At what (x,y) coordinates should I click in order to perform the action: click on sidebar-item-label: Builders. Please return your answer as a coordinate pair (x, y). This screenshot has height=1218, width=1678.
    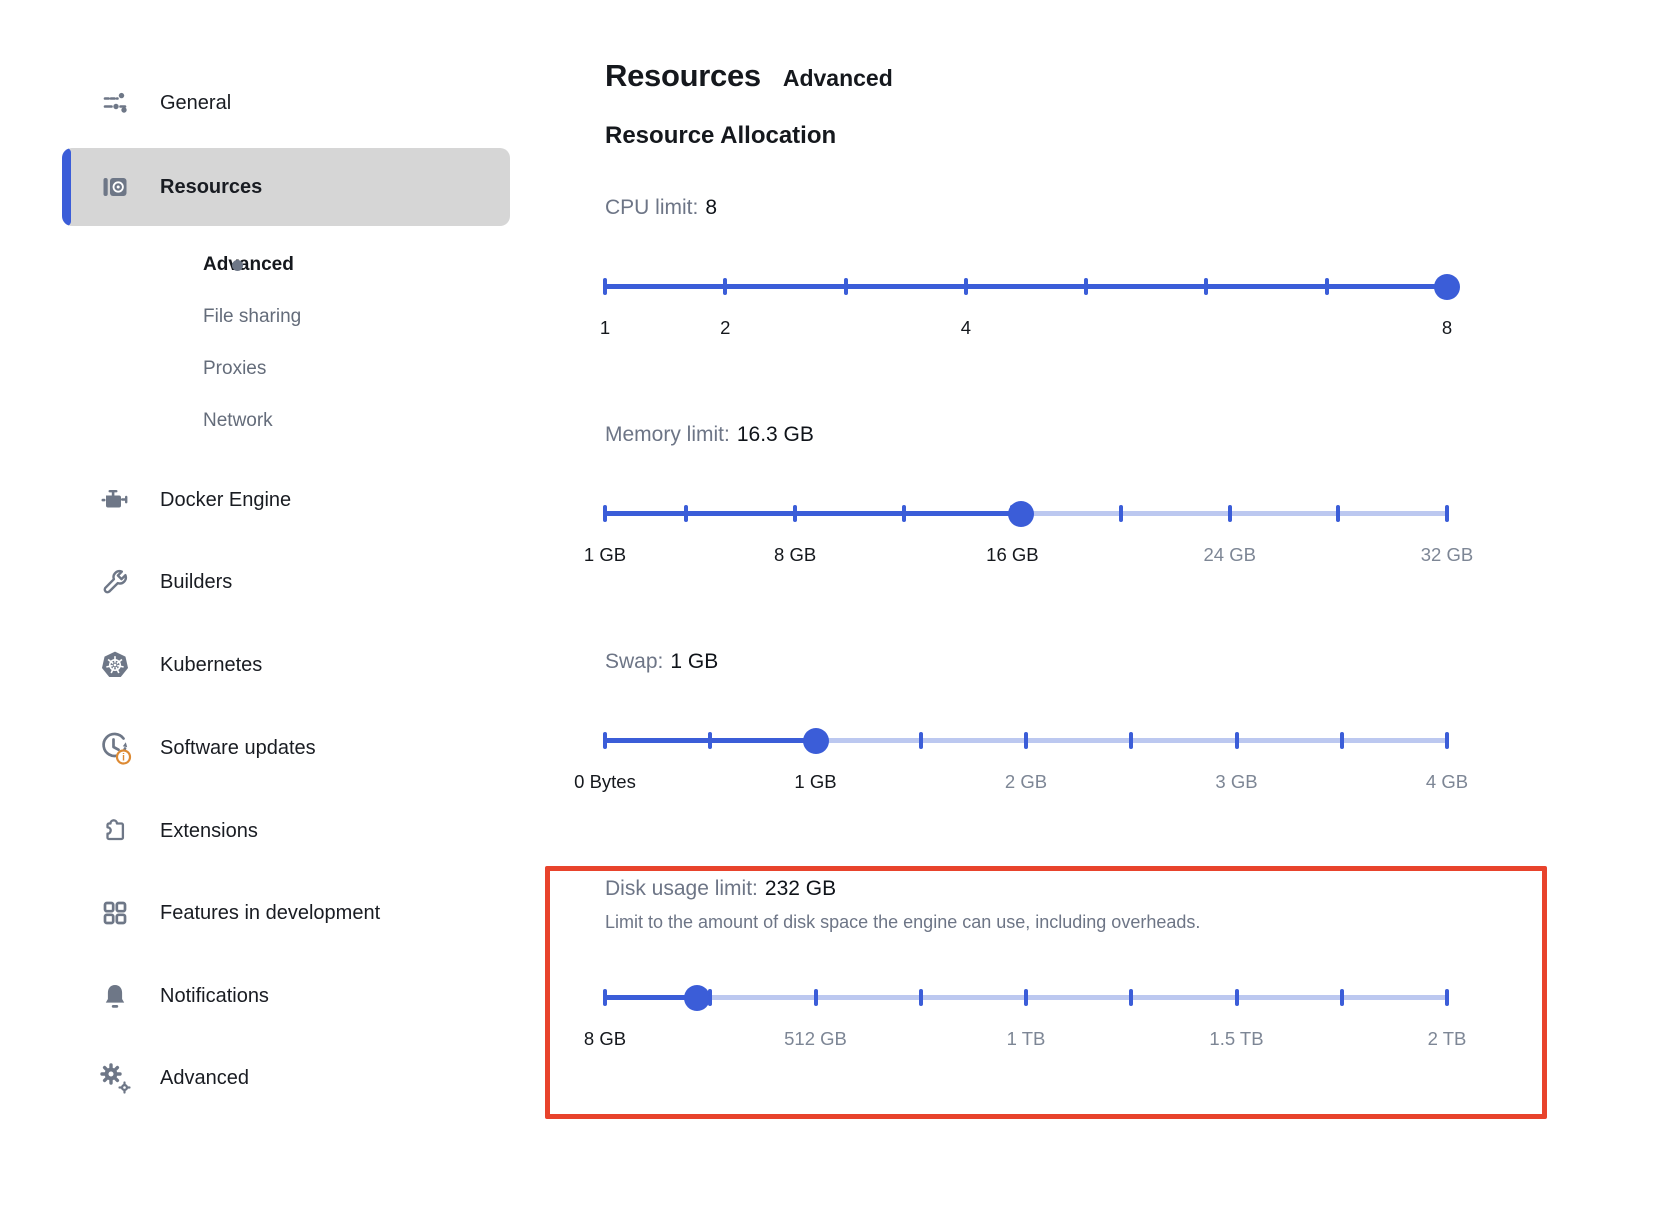
    Looking at the image, I should click on (196, 581).